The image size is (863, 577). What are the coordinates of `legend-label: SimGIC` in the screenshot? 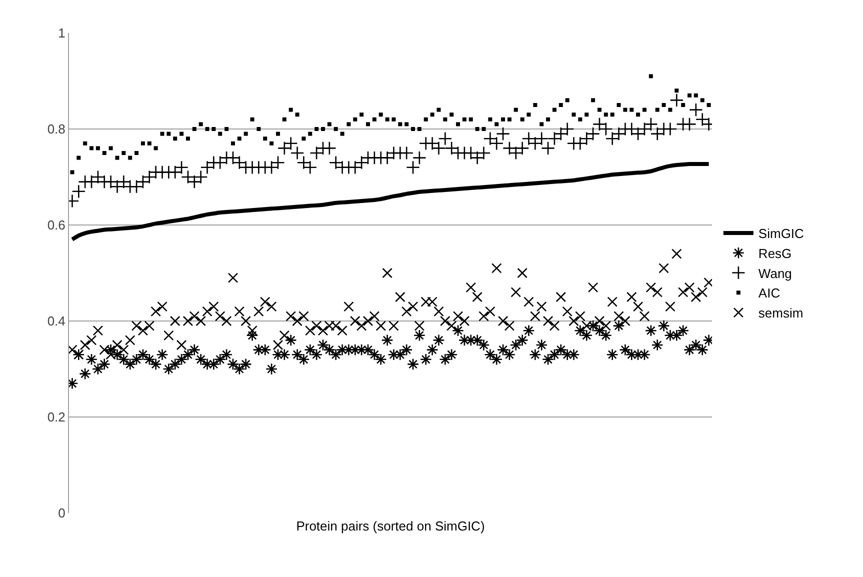 It's located at (781, 234).